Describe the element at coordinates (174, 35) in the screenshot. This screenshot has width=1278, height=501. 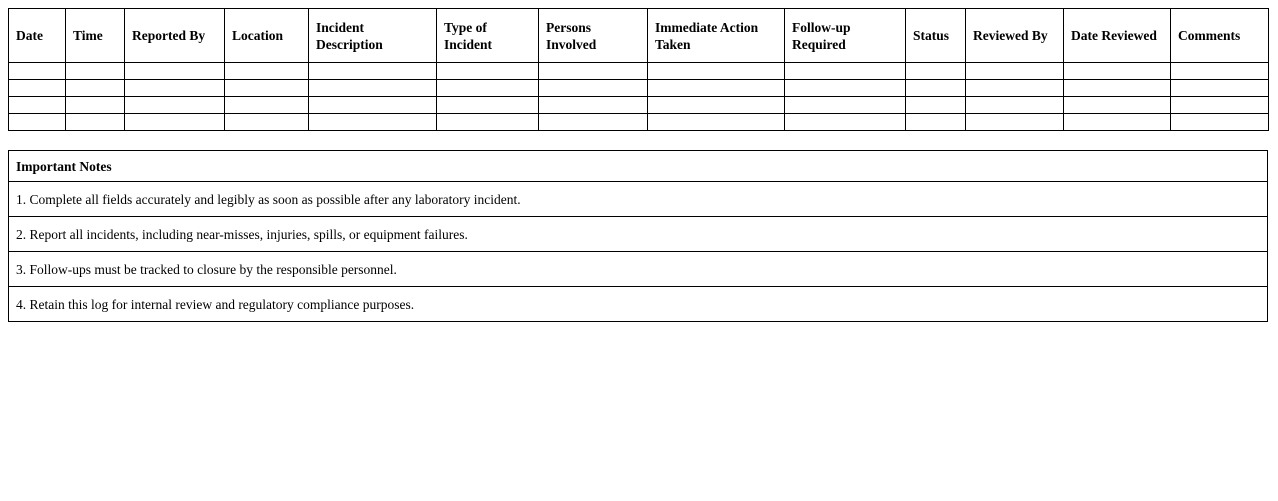
I see `column-header-reported-by: Reported By` at that location.